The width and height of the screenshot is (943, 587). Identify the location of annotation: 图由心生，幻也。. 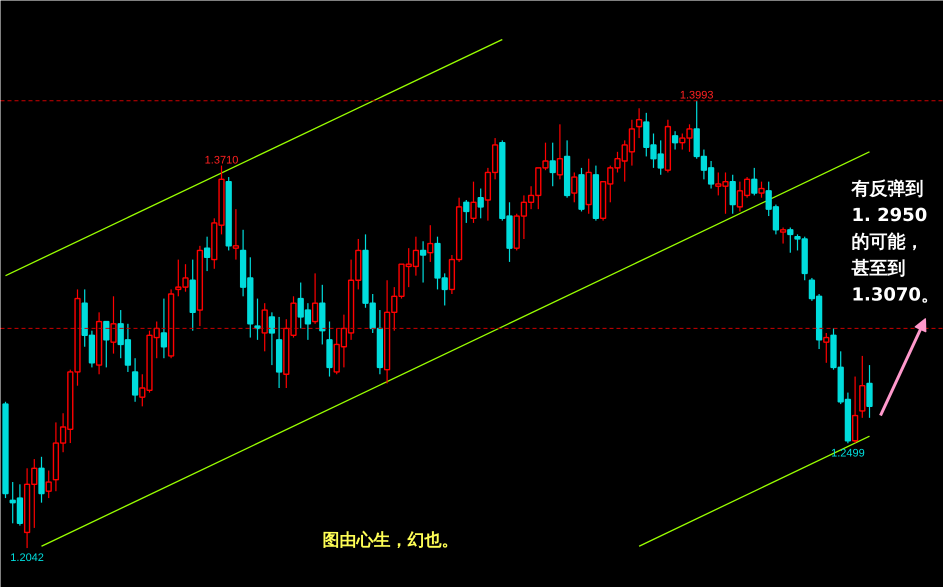
(390, 540).